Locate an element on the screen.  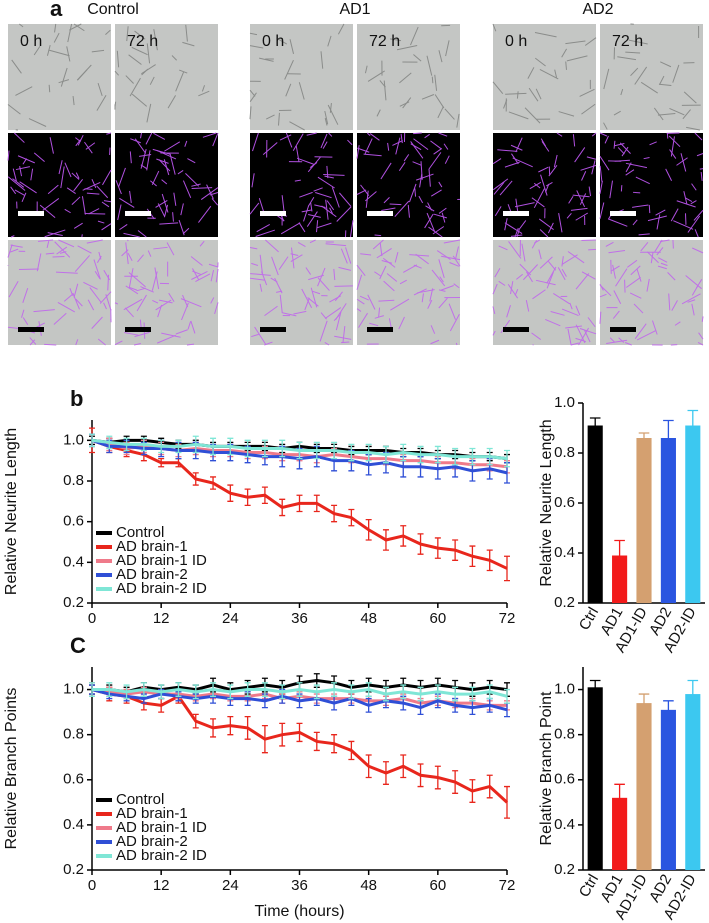
micrograph is located at coordinates (301, 185).